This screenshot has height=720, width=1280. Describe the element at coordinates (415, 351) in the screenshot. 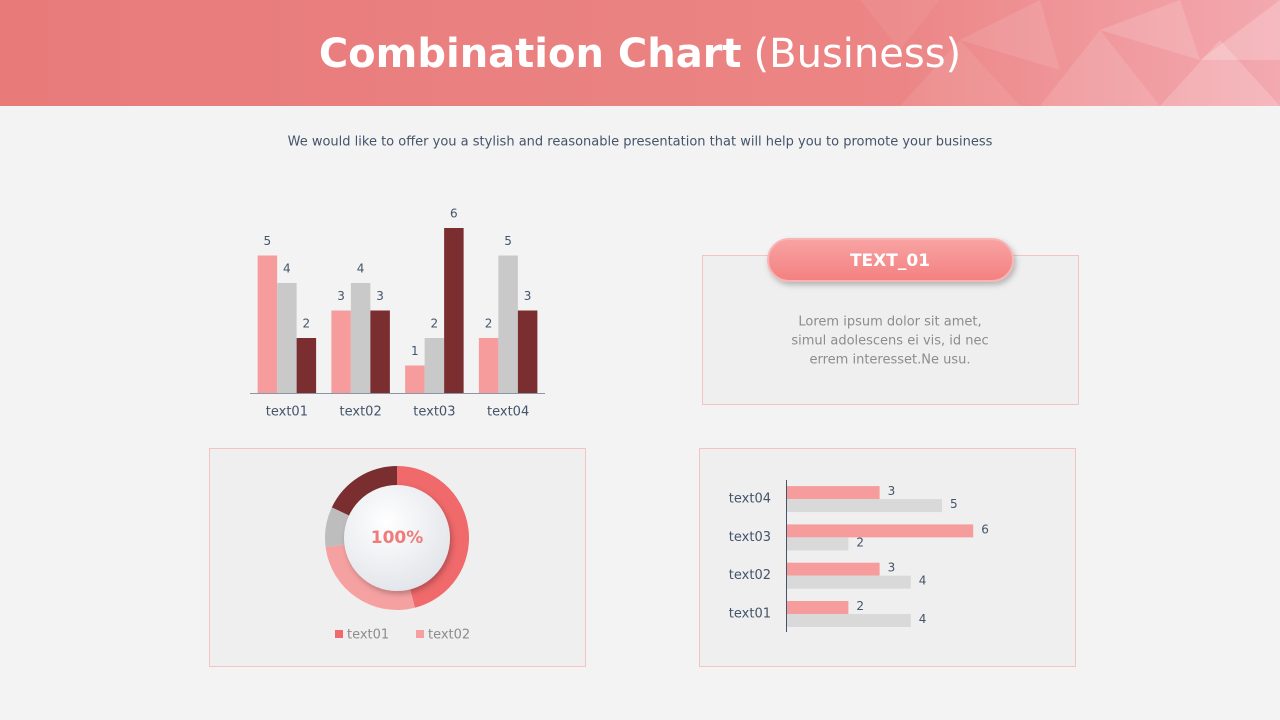

I see `data-label: 1` at that location.